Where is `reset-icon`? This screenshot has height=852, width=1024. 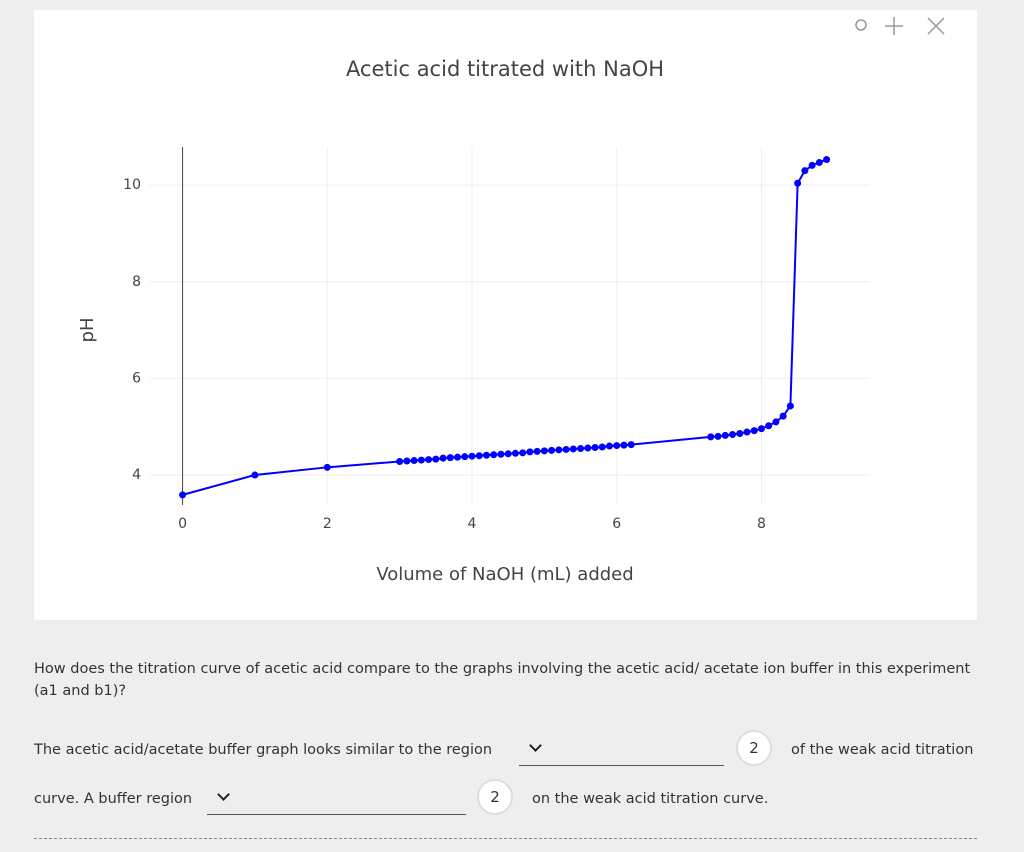
reset-icon is located at coordinates (936, 26).